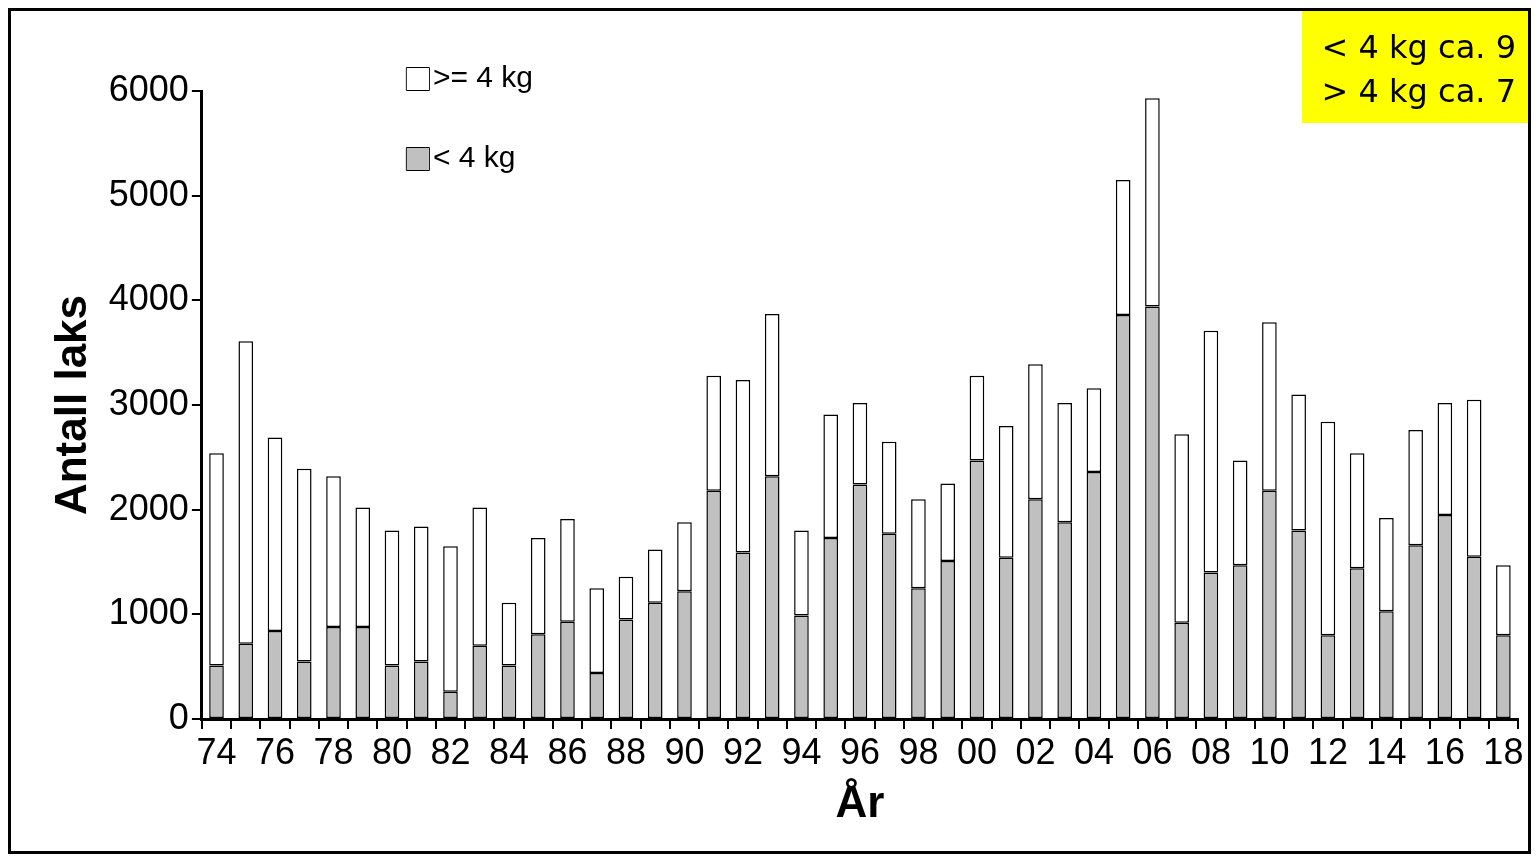 This screenshot has height=862, width=1539. What do you see at coordinates (1093, 751) in the screenshot?
I see `x-tick-label: 04` at bounding box center [1093, 751].